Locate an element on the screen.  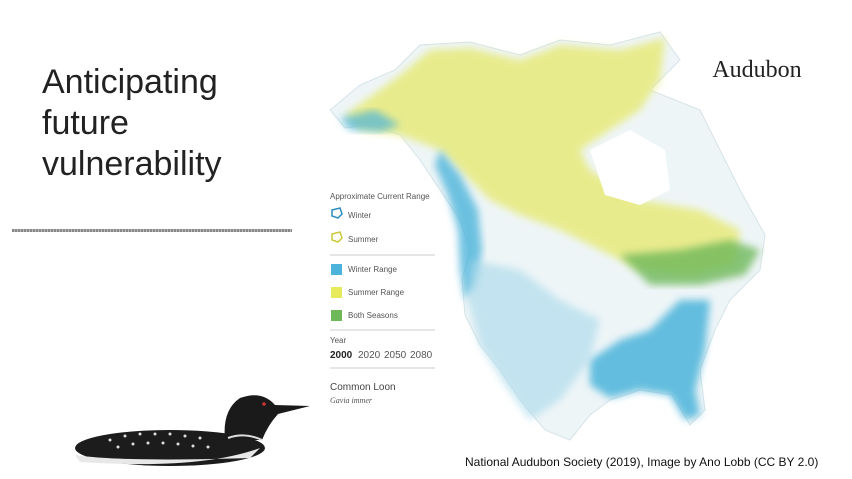
year-option: 2000 is located at coordinates (341, 355).